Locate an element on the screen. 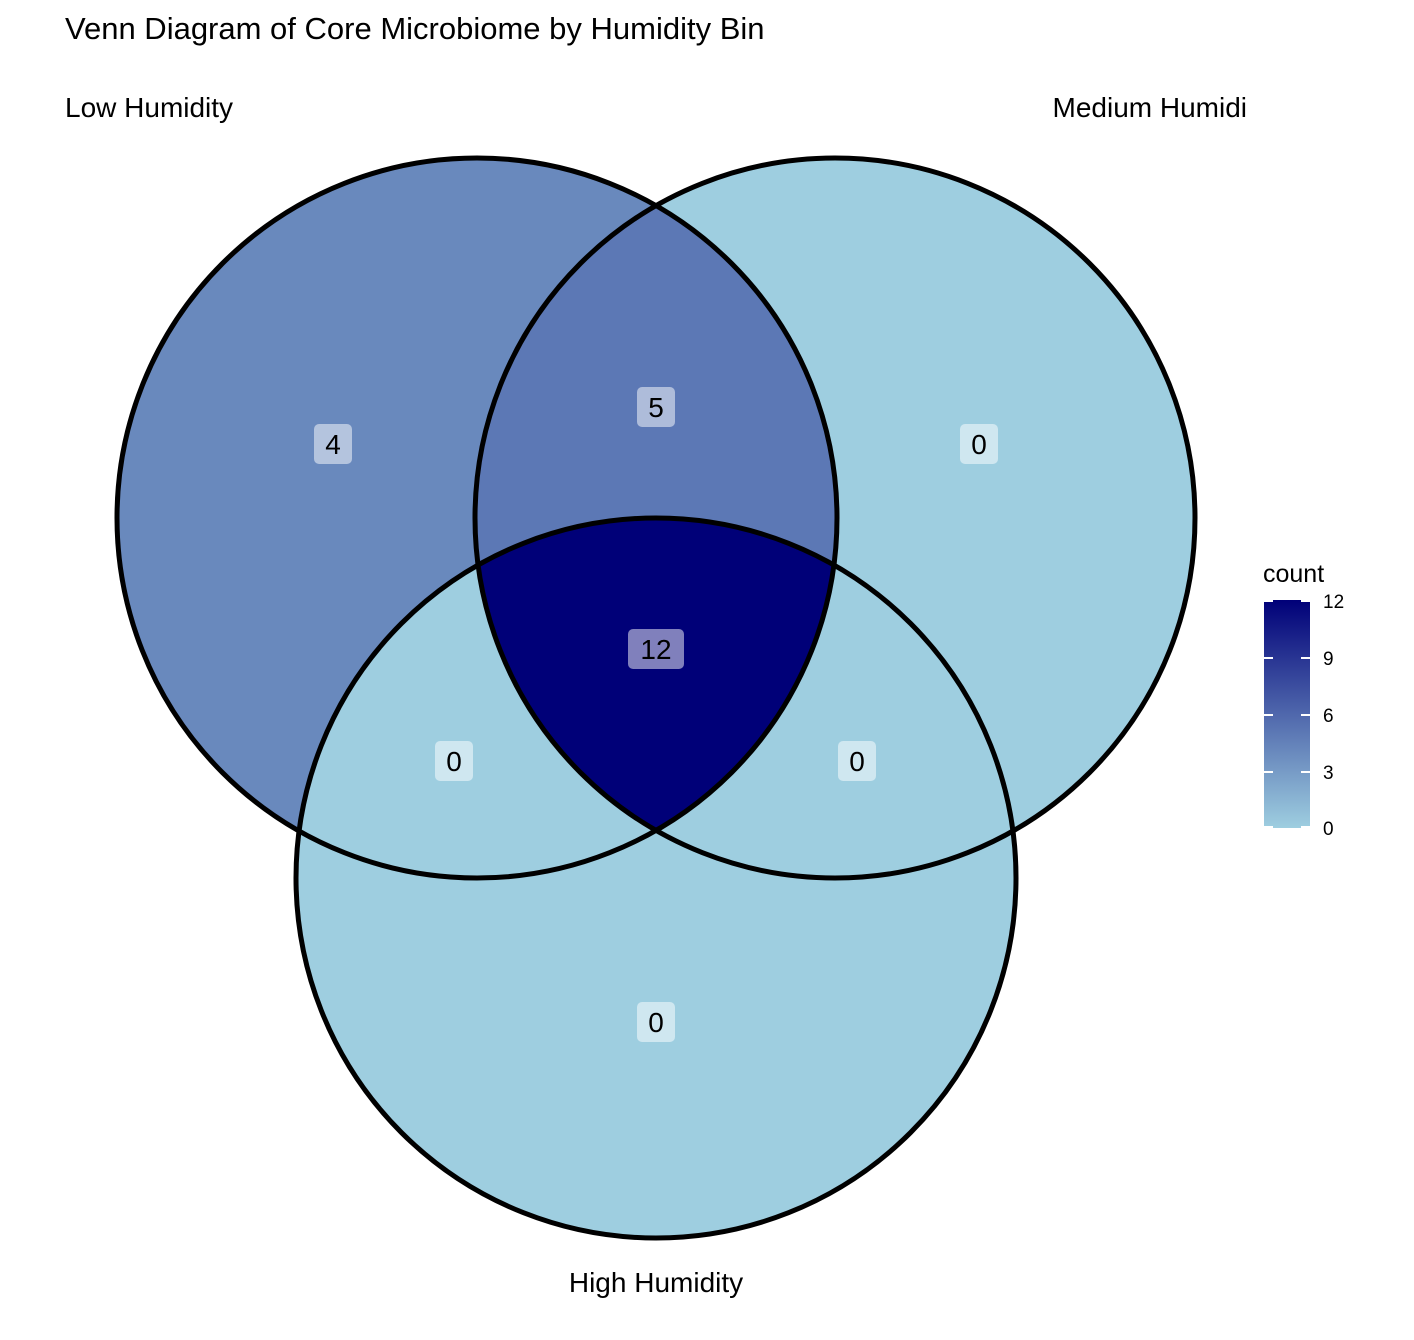  legend-tick-label: 12 is located at coordinates (1333, 602).